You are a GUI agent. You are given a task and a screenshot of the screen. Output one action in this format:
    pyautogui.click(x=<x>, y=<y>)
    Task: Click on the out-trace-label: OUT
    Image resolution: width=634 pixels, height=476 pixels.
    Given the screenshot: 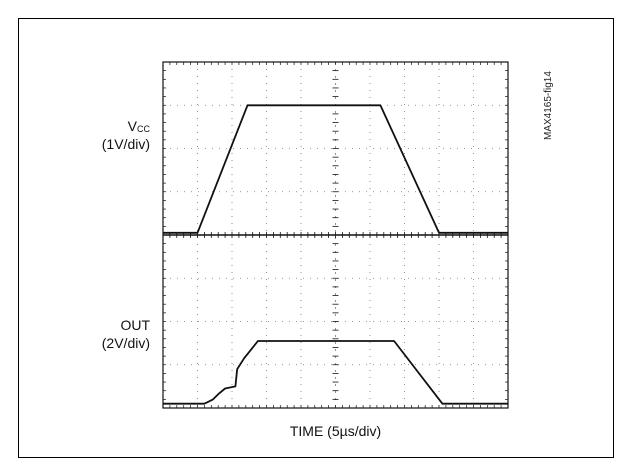 What is the action you would take?
    pyautogui.click(x=135, y=325)
    